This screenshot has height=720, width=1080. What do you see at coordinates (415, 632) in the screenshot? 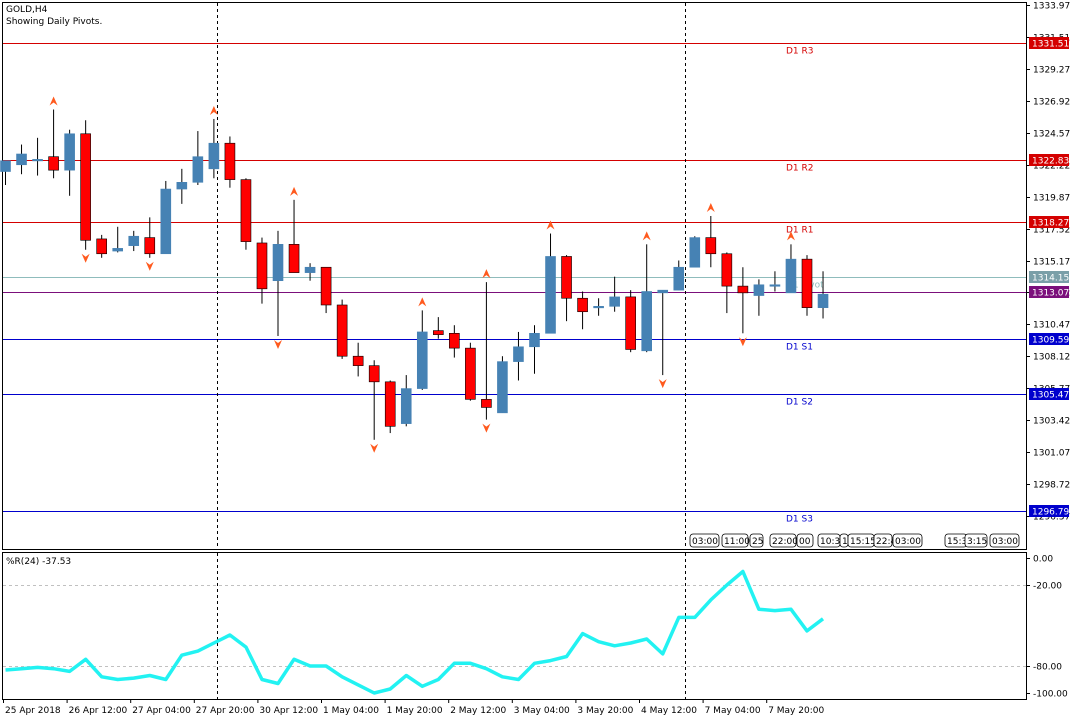
I see `williams-r-line` at bounding box center [415, 632].